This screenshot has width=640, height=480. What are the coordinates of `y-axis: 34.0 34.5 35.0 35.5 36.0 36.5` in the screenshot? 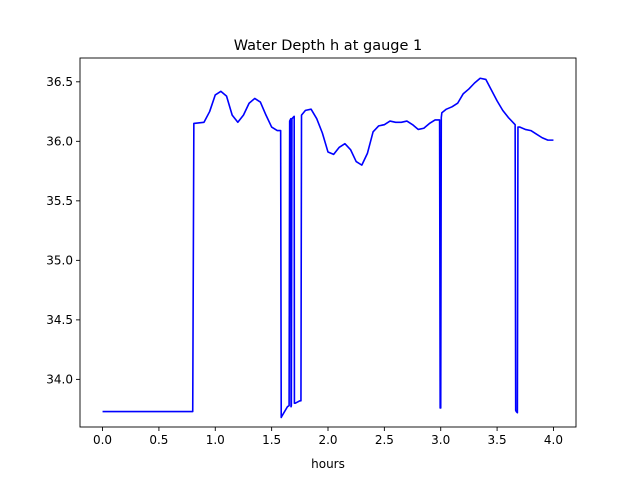 It's located at (63, 230).